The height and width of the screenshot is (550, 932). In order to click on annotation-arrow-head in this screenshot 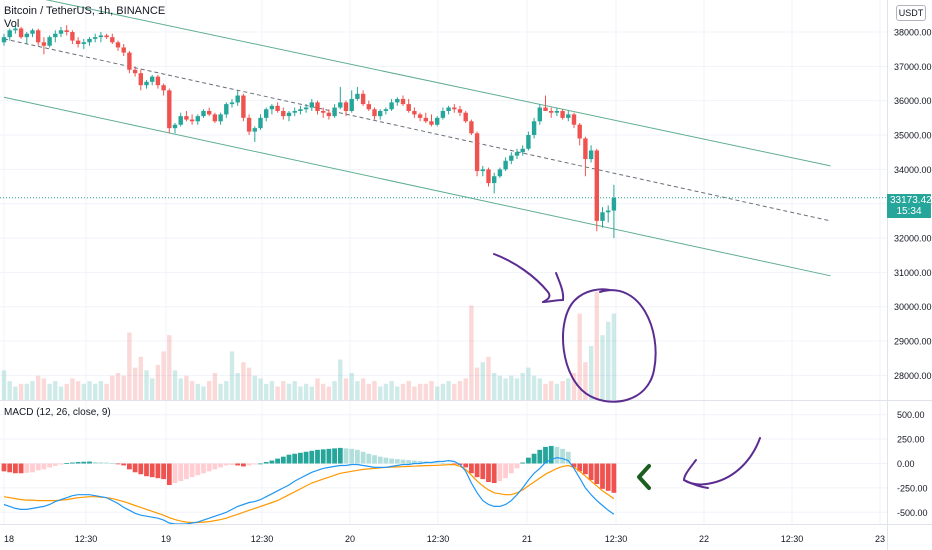, I will do `click(553, 287)`.